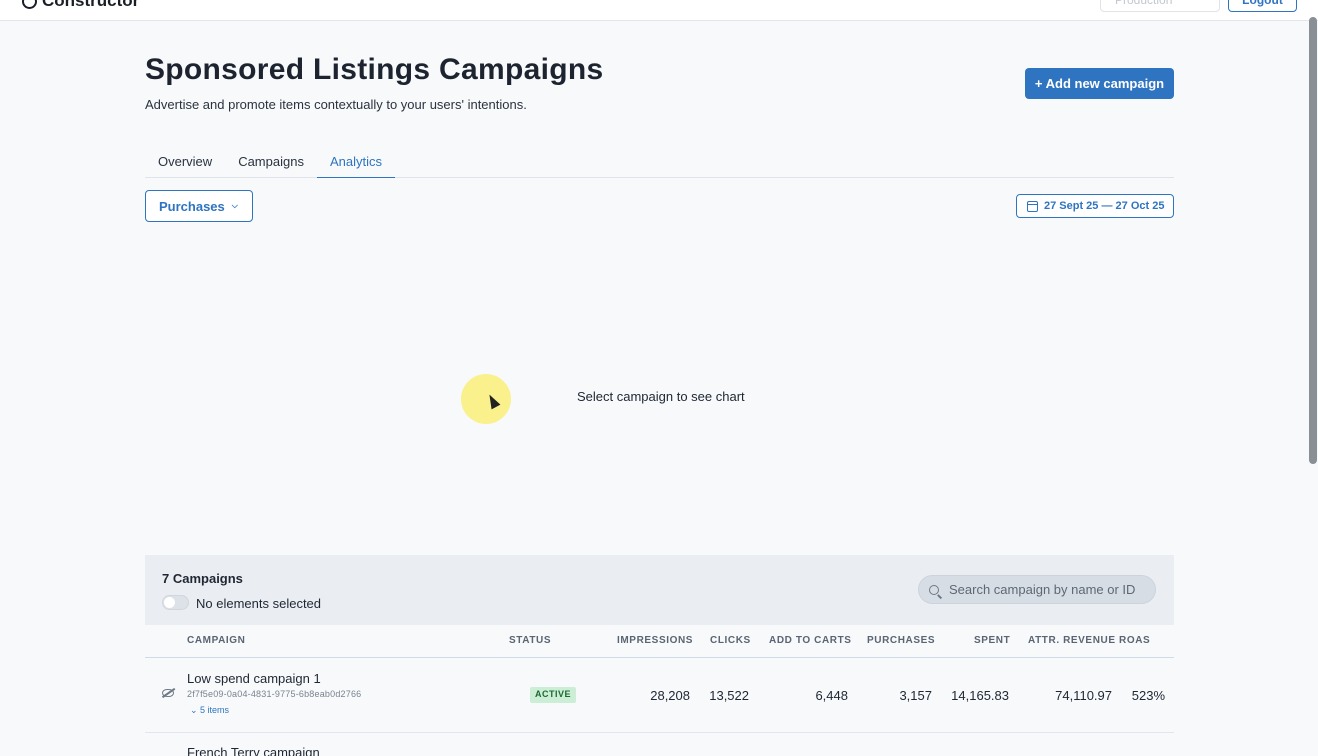 This screenshot has width=1318, height=756. What do you see at coordinates (29, 4) in the screenshot?
I see `logo-icon` at bounding box center [29, 4].